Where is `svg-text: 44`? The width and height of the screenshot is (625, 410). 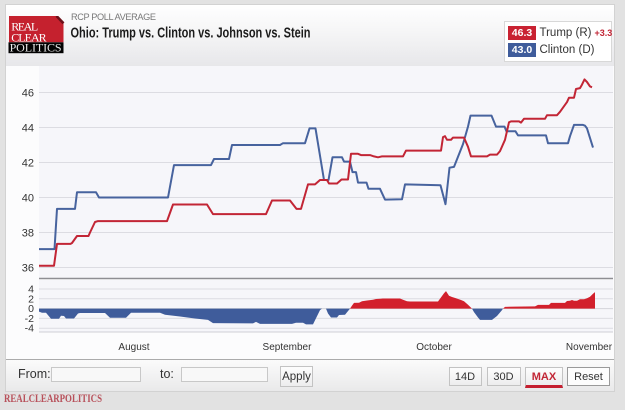 svg-text: 44 is located at coordinates (28, 129).